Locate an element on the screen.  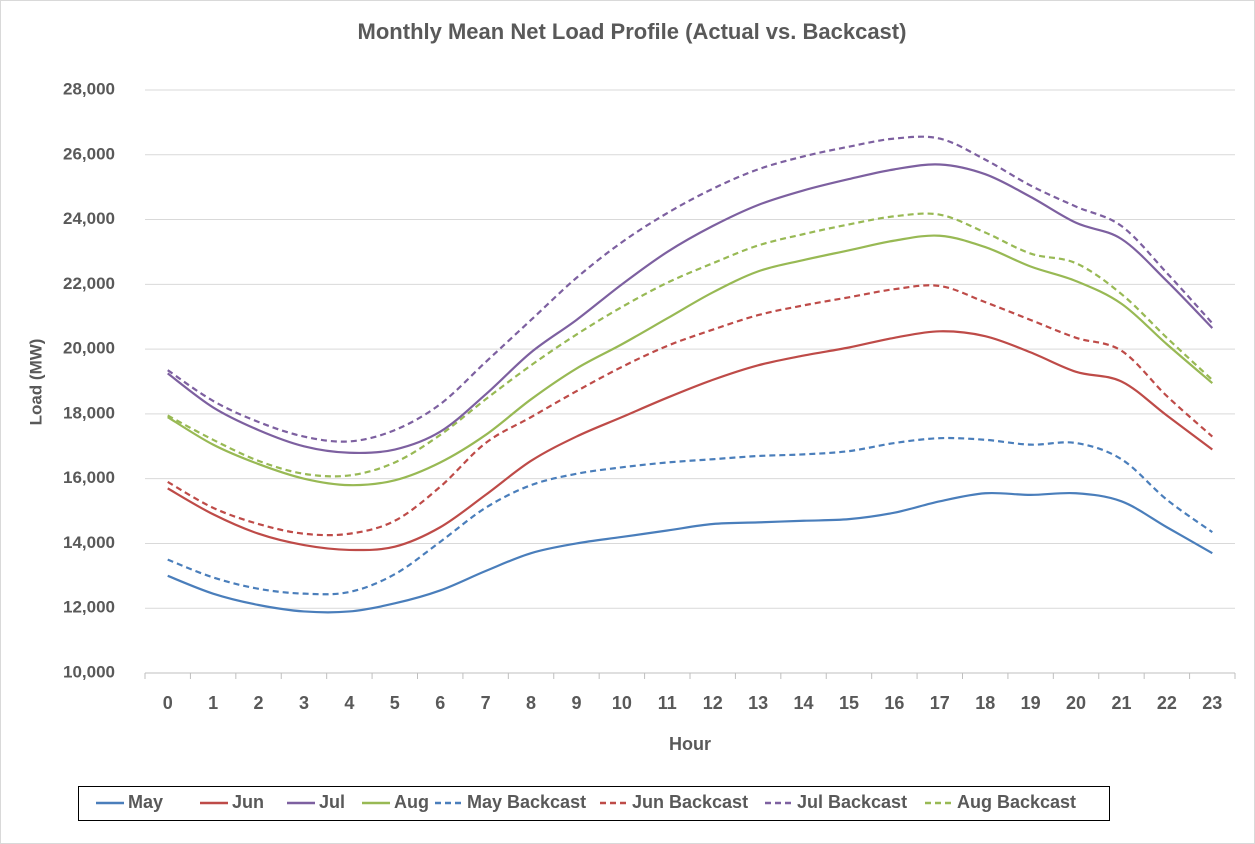
x-tick-label: 13 is located at coordinates (758, 703).